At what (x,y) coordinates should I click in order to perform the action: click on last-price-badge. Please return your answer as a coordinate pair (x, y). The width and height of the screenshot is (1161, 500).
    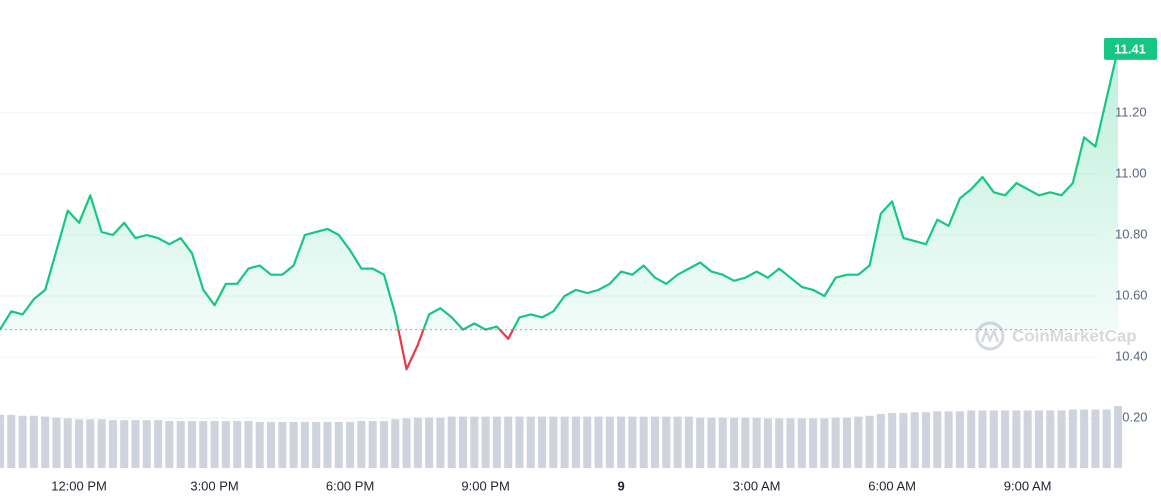
    Looking at the image, I should click on (1130, 48).